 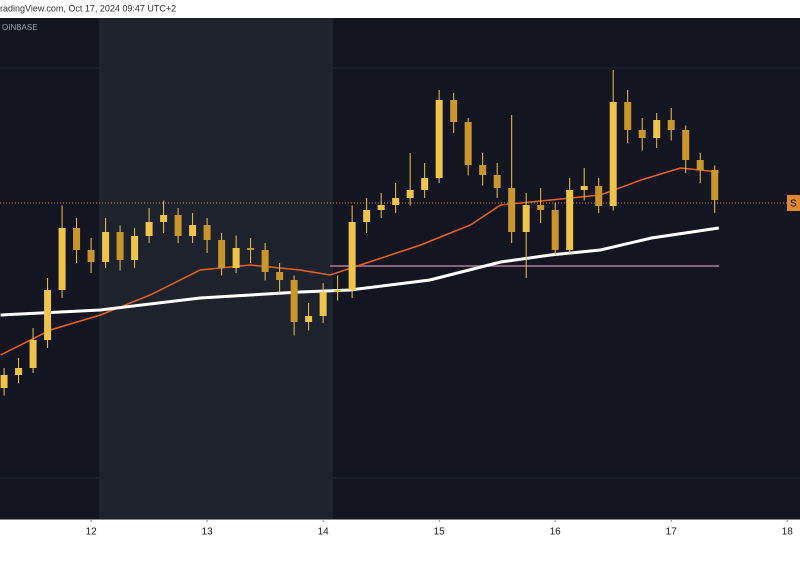 I want to click on level-label-box, so click(x=793, y=203).